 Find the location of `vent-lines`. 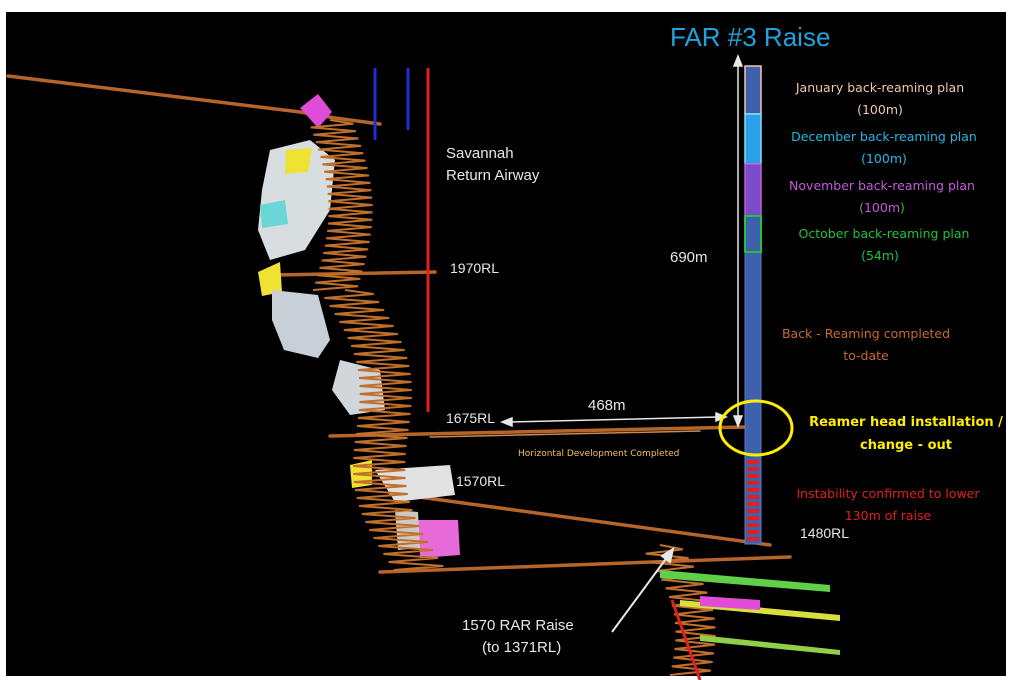

vent-lines is located at coordinates (391, 104).